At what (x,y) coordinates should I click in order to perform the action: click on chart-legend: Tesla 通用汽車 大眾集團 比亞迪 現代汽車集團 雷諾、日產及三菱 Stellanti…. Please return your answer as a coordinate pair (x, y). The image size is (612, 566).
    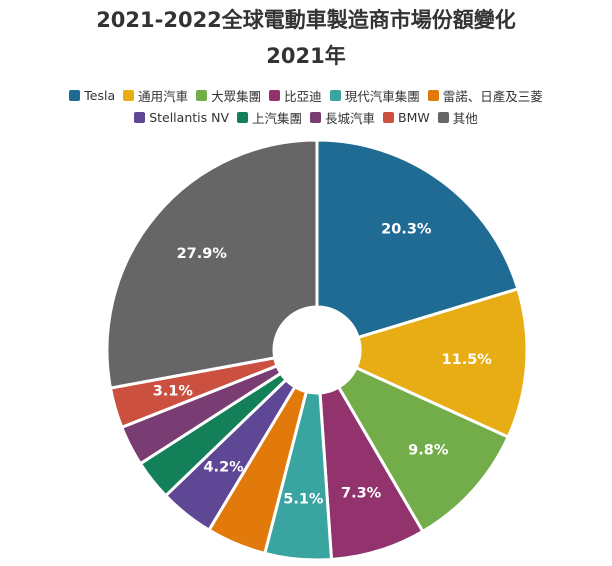
    Looking at the image, I should click on (306, 106).